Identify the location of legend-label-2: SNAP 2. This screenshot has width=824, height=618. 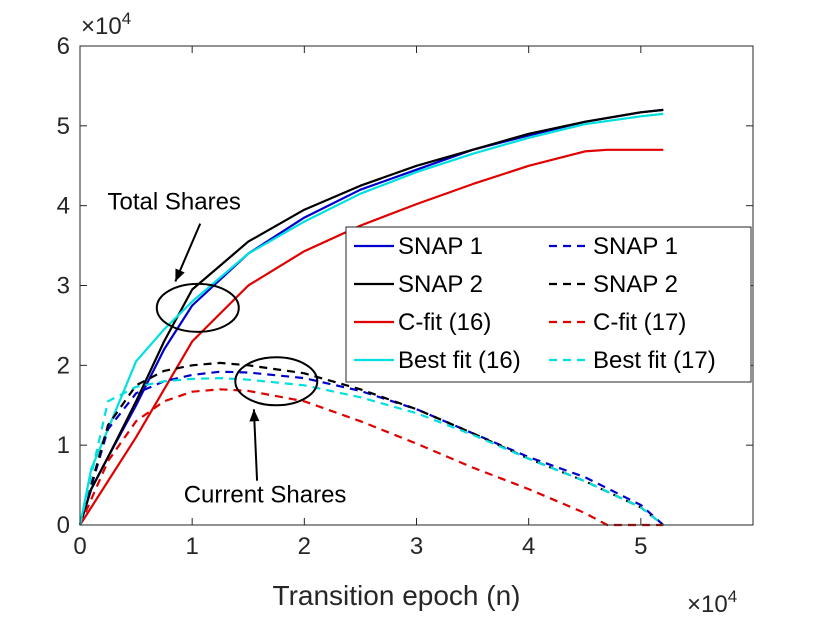
(440, 284).